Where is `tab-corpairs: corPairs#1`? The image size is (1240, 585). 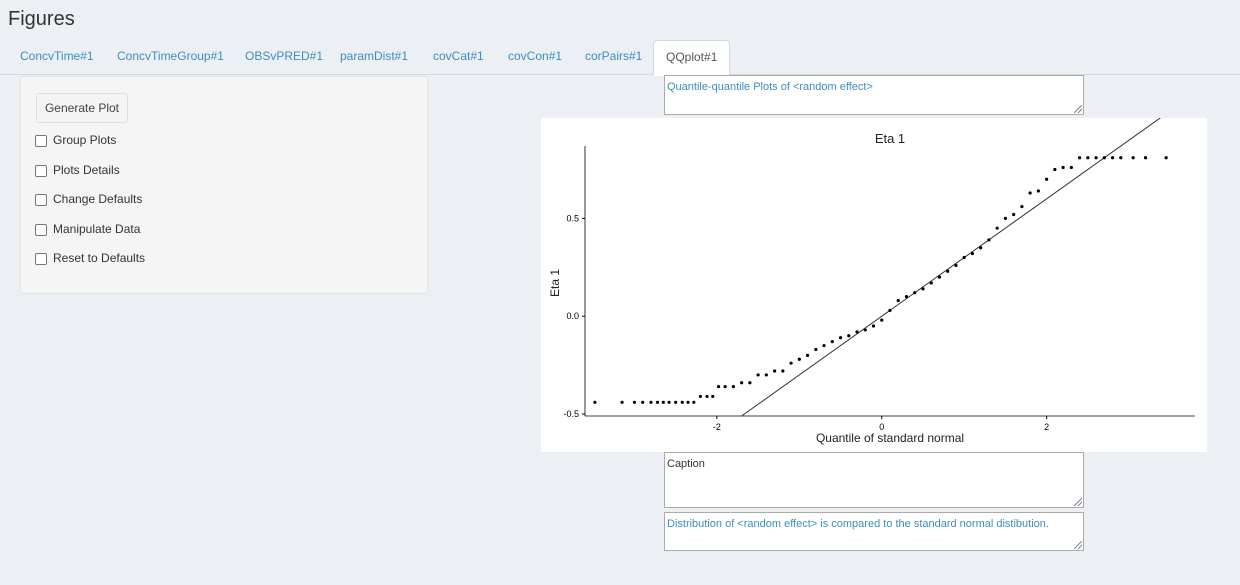
tab-corpairs: corPairs#1 is located at coordinates (614, 56).